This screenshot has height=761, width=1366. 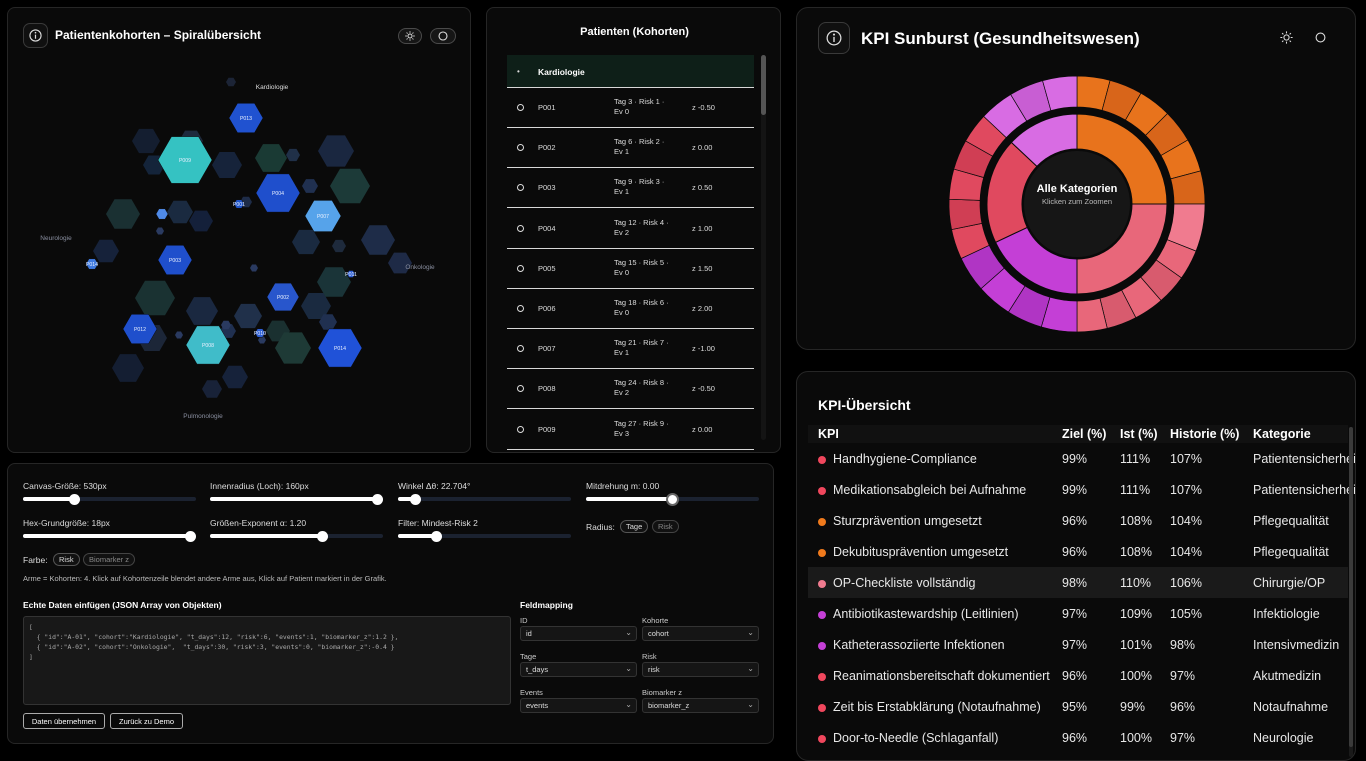 What do you see at coordinates (700, 705) in the screenshot?
I see `mapping-select: biomarker_z ⌄` at bounding box center [700, 705].